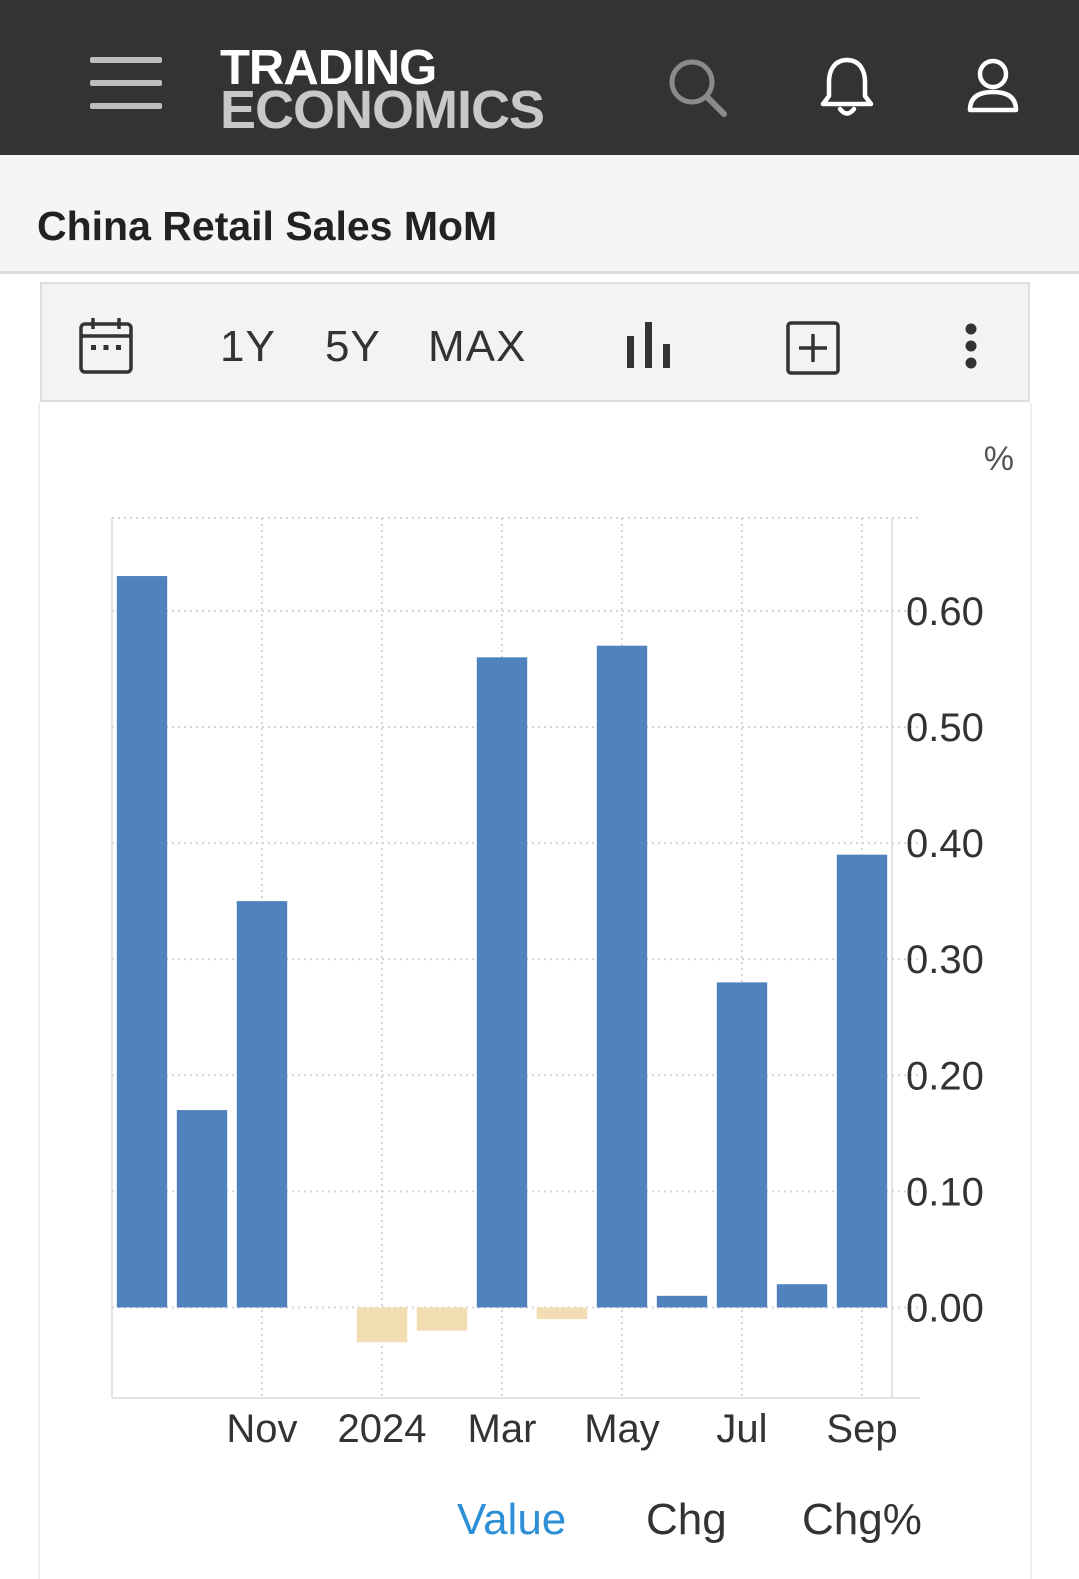 The height and width of the screenshot is (1579, 1079). What do you see at coordinates (106, 346) in the screenshot?
I see `calendar-icon` at bounding box center [106, 346].